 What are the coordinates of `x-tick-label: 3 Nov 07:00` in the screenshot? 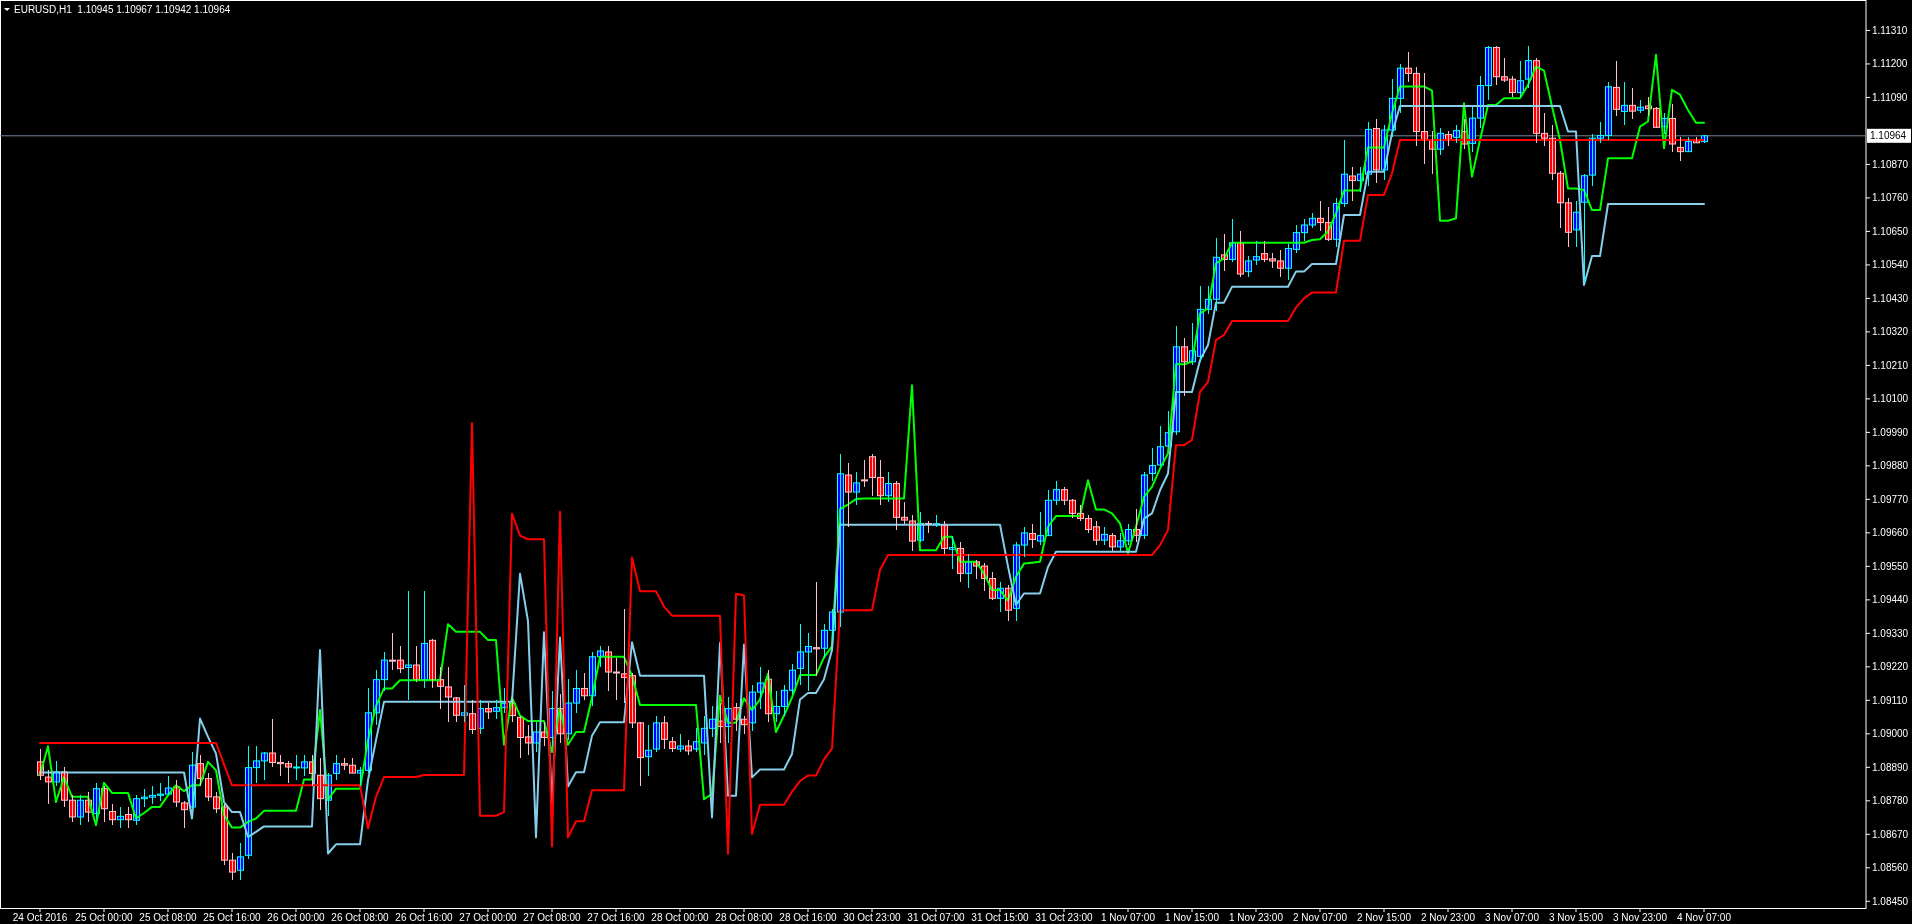 It's located at (1512, 917).